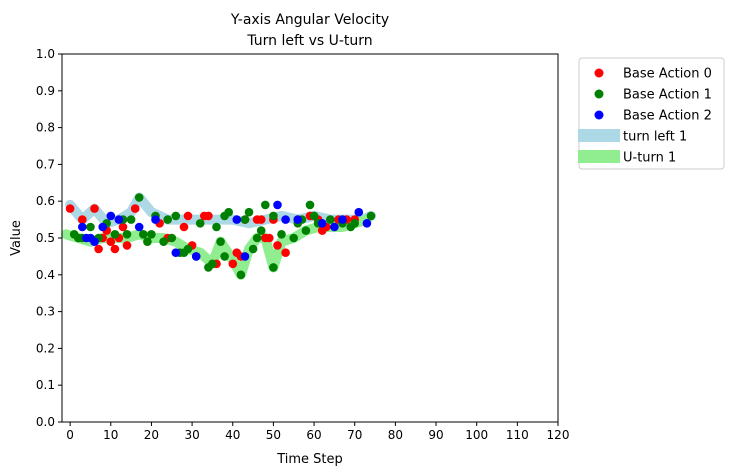  I want to click on y-tick-label: 0.5, so click(45, 238).